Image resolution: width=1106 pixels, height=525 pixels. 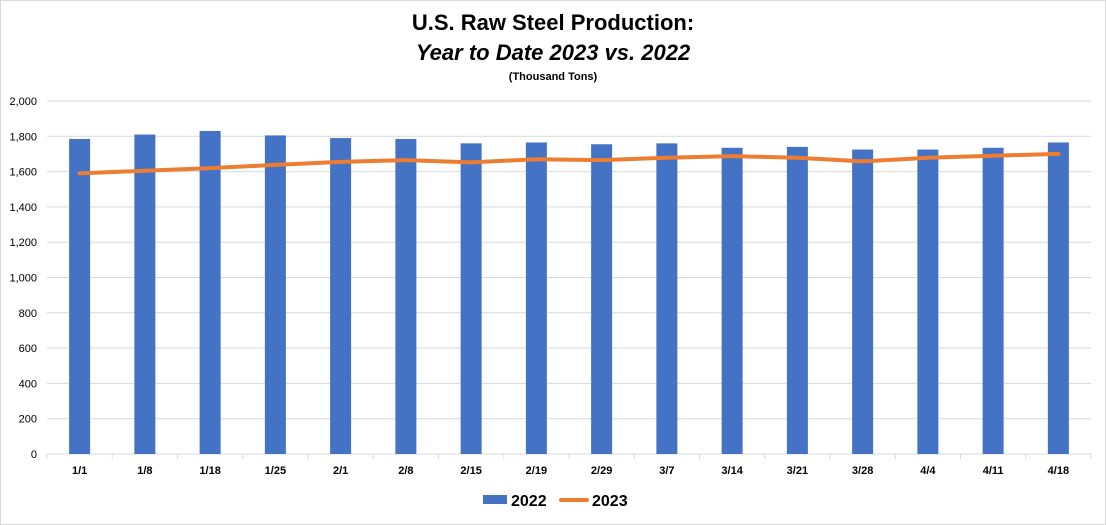 I want to click on y-tick-label: 200, so click(x=28, y=420).